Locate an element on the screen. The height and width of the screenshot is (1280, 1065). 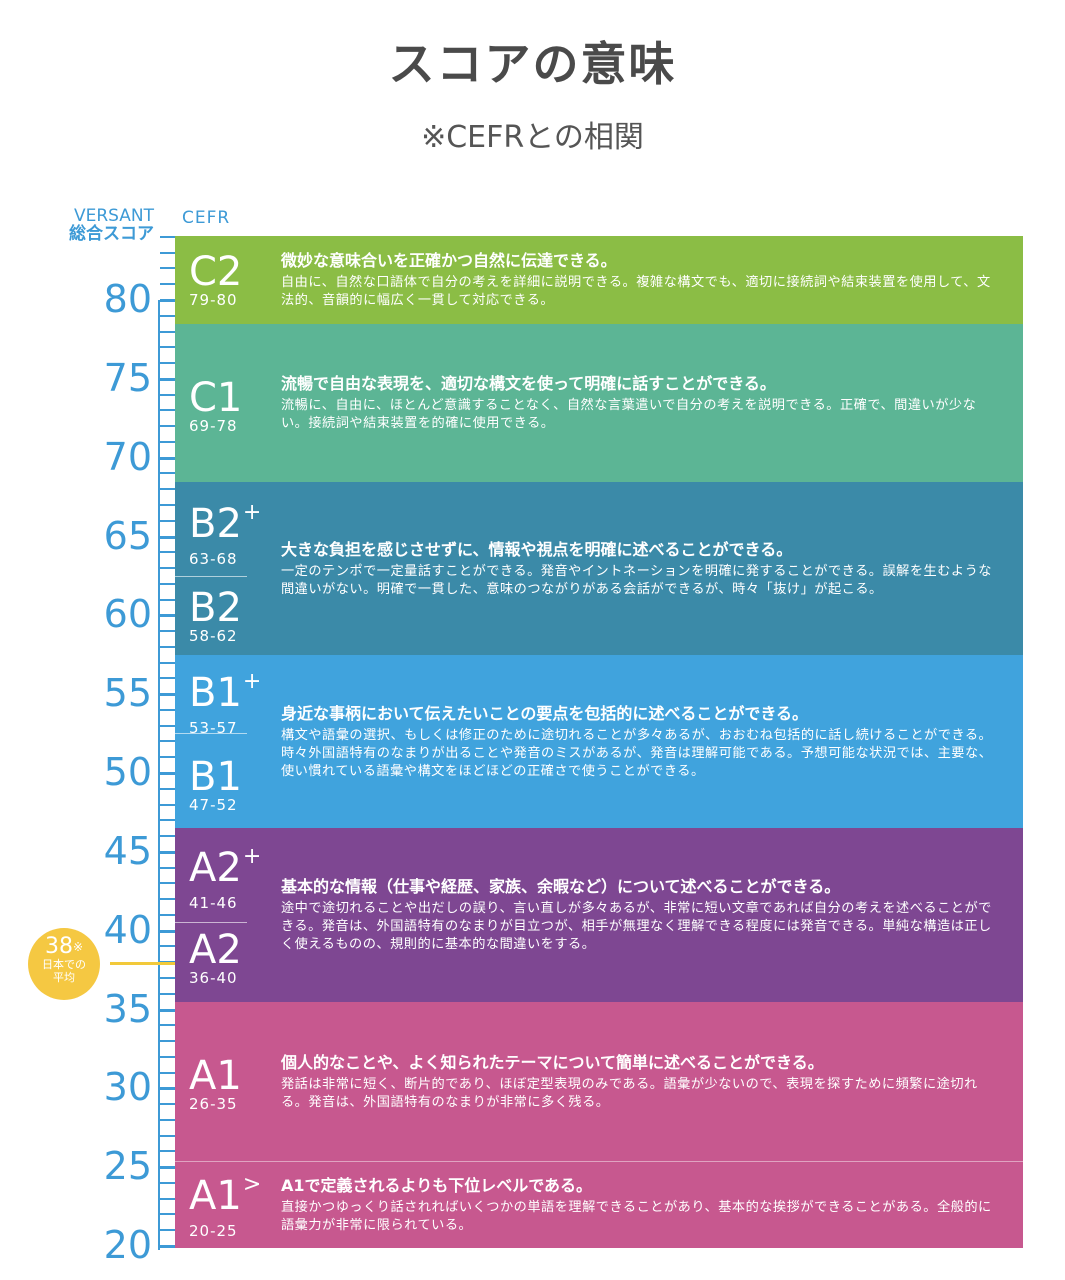
cefr-level-code-text: B2 is located at coordinates (215, 608).